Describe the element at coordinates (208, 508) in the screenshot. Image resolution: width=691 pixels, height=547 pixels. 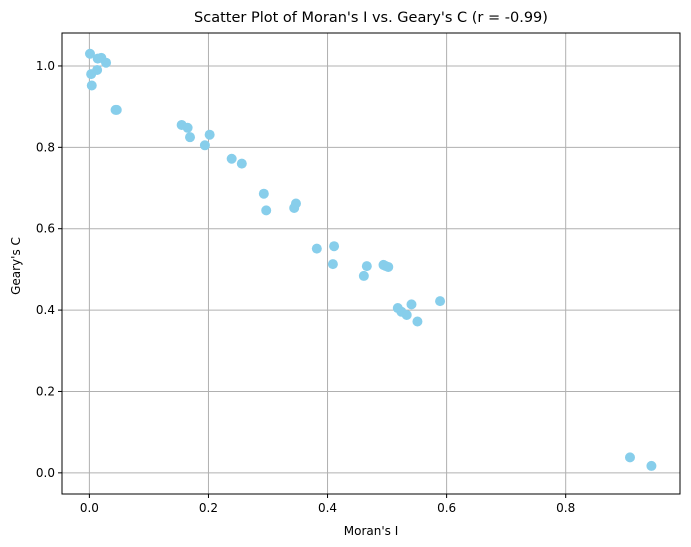
I see `x-tick-label: 0.2` at that location.